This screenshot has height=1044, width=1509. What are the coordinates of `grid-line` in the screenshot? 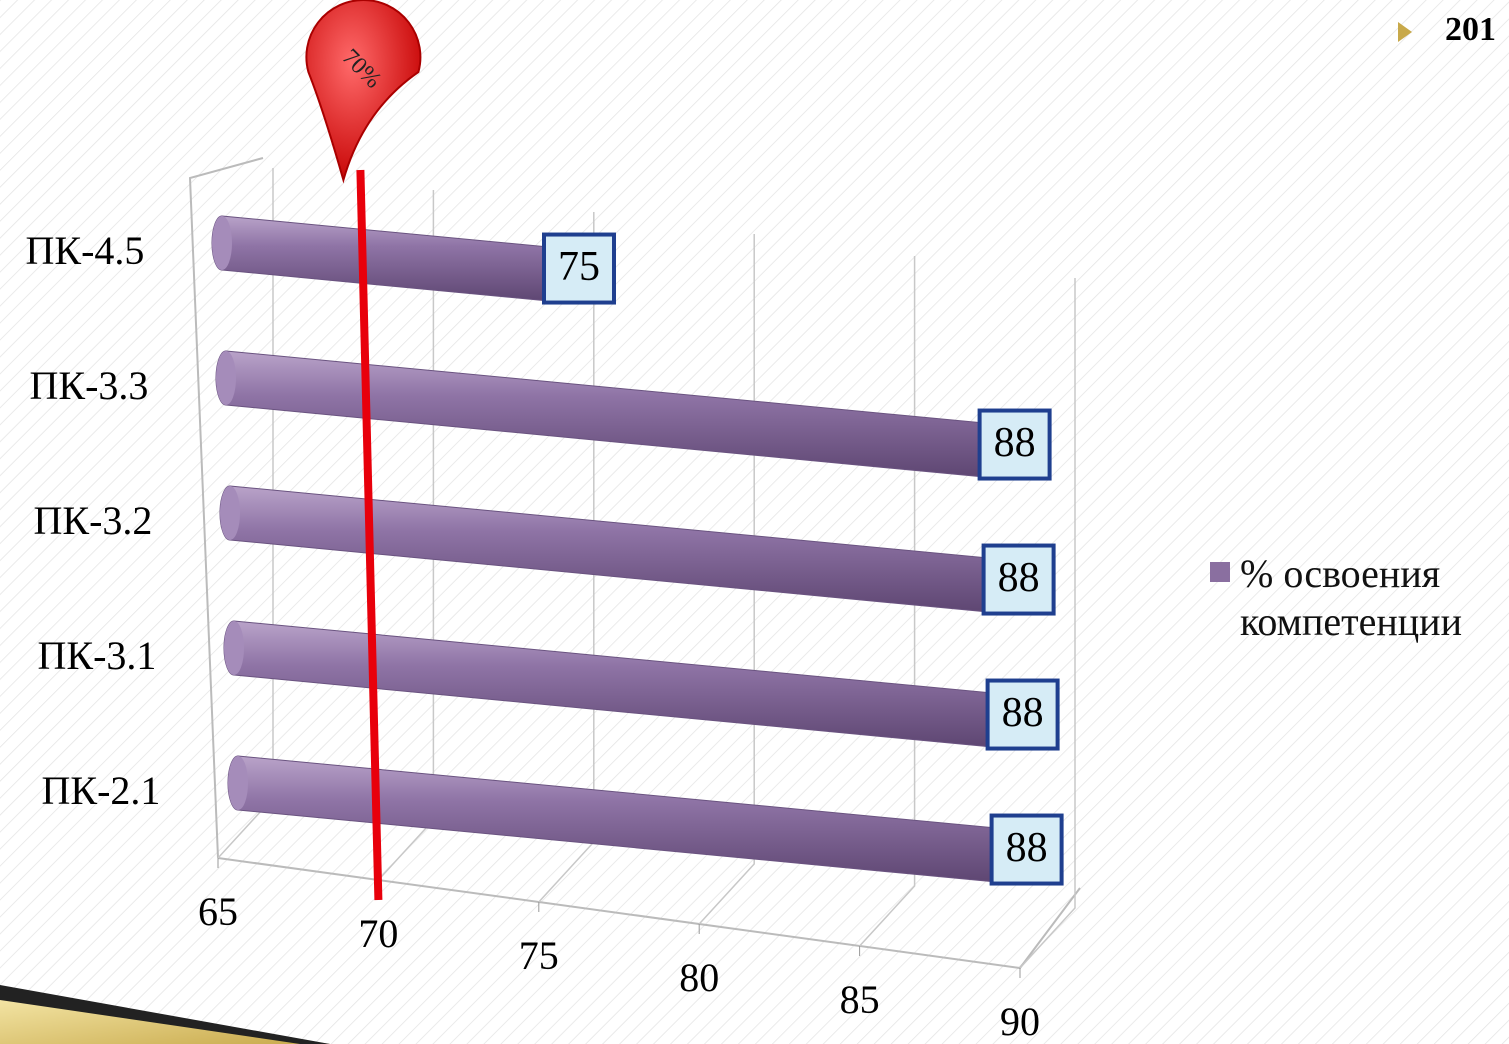 It's located at (1047, 623).